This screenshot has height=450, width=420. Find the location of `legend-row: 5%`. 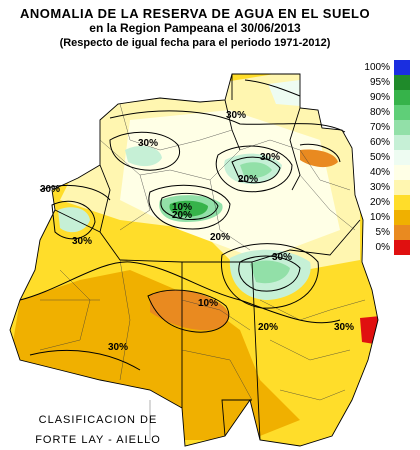

legend-row: 5% is located at coordinates (385, 232).